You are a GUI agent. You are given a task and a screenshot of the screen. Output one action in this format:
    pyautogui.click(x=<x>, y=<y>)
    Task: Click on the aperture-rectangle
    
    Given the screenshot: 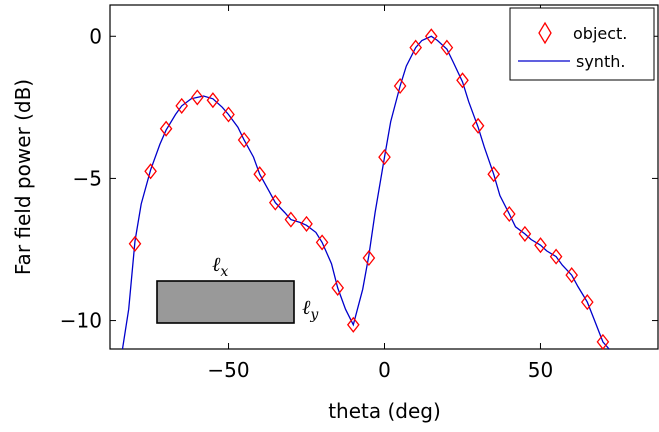 What is the action you would take?
    pyautogui.click(x=225, y=302)
    